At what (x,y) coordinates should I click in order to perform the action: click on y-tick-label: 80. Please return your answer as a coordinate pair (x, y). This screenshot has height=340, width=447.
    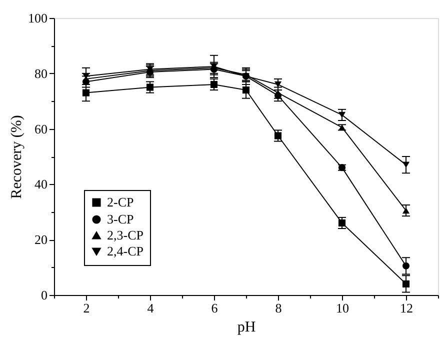
    Looking at the image, I should click on (41, 73).